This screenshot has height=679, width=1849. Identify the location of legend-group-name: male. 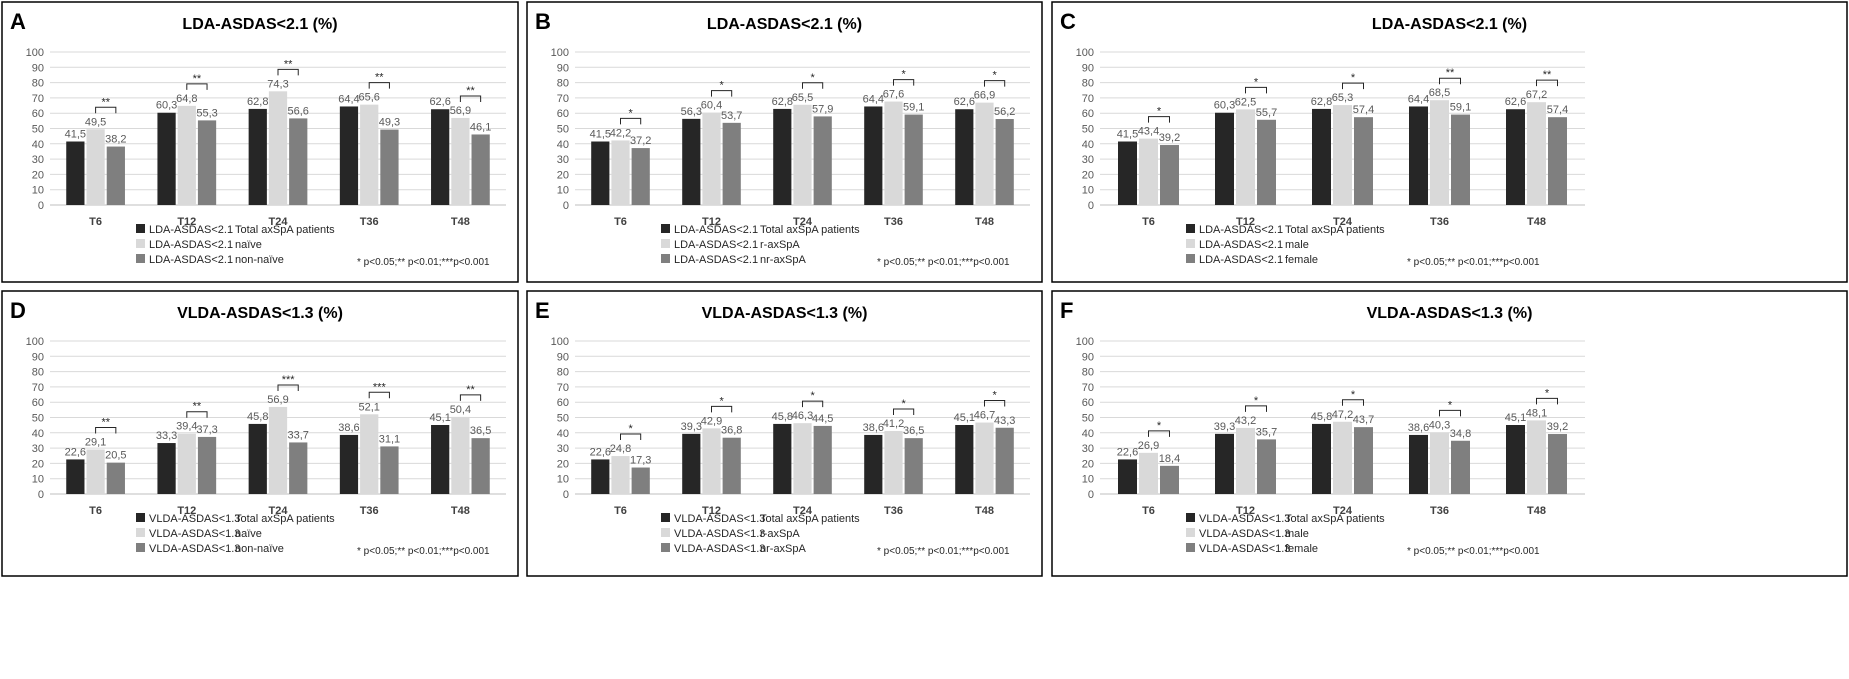
(1297, 534).